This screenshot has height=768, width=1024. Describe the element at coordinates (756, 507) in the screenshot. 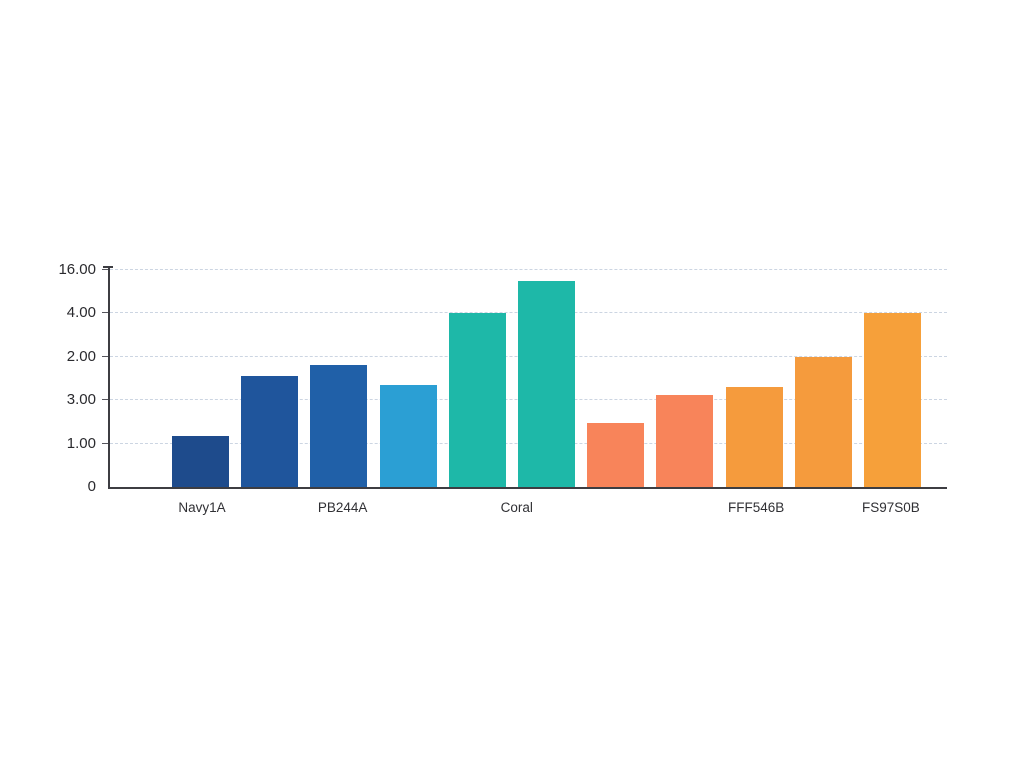

I see `x-axis-tick-label: FFF546B` at that location.